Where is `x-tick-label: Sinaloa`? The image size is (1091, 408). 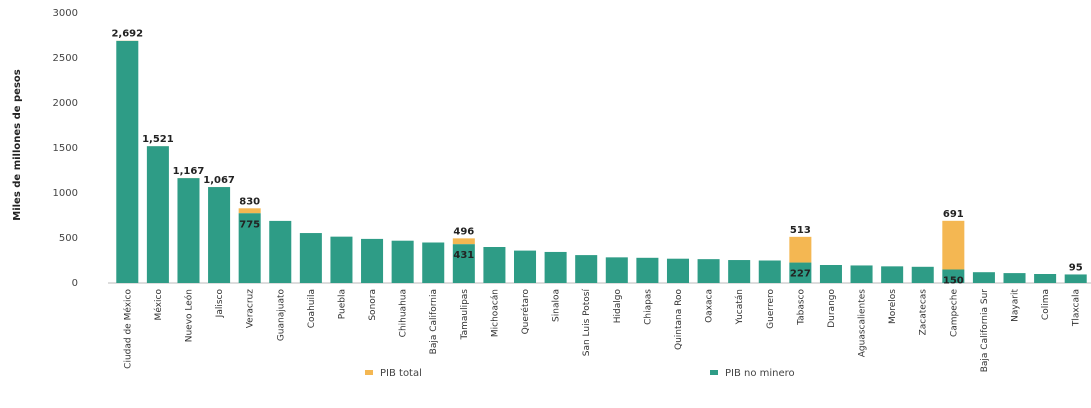
x-tick-label: Sinaloa is located at coordinates (557, 305).